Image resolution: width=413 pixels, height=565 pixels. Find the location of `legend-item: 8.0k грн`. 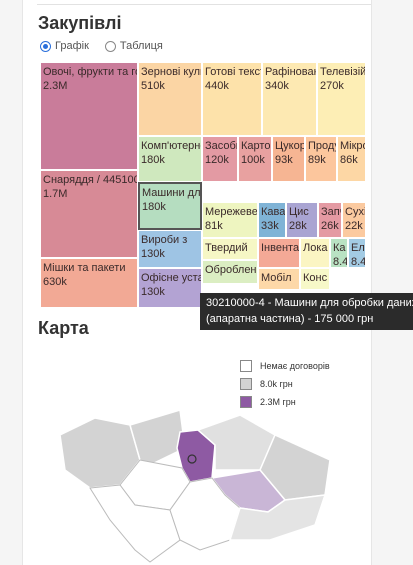

legend-item: 8.0k грн is located at coordinates (285, 384).